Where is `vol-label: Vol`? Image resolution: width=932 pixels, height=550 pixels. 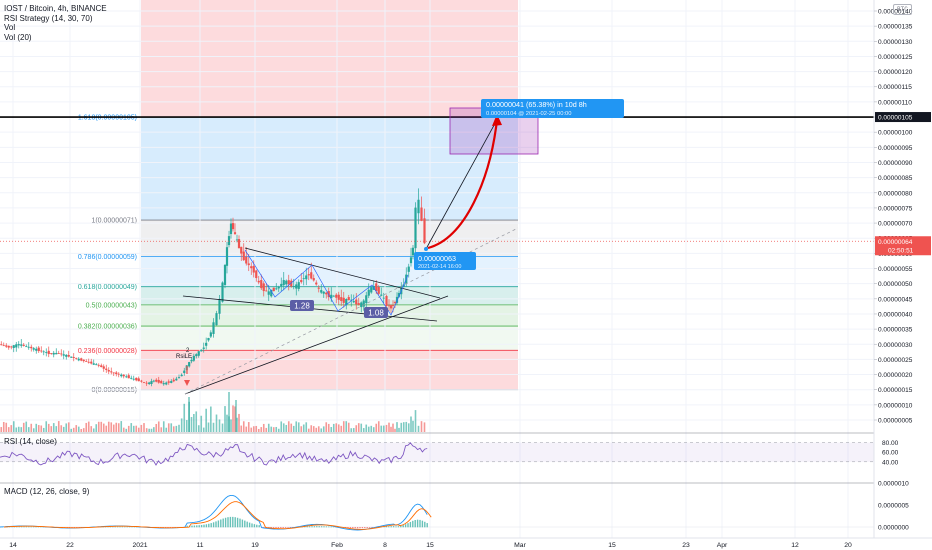 vol-label: Vol is located at coordinates (10, 27).